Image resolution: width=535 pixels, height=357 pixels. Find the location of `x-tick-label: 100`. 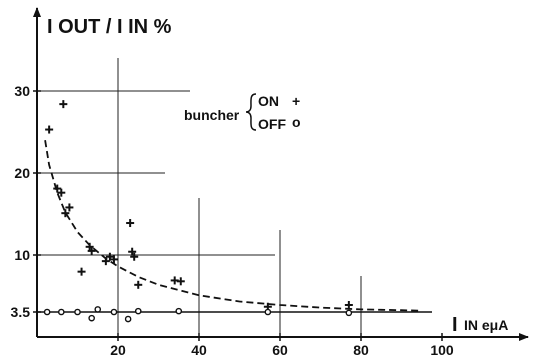

x-tick-label: 100 is located at coordinates (442, 349).